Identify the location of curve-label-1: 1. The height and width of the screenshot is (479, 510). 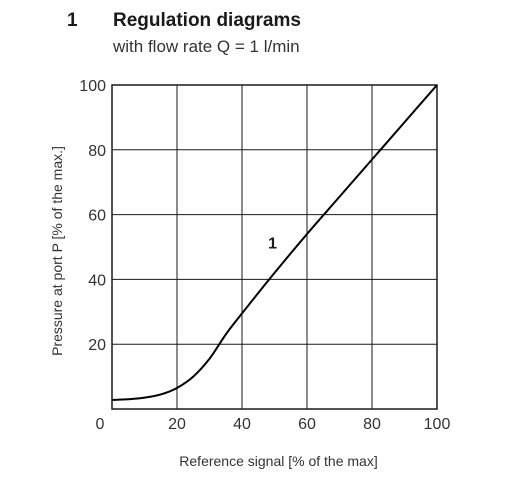
(272, 244).